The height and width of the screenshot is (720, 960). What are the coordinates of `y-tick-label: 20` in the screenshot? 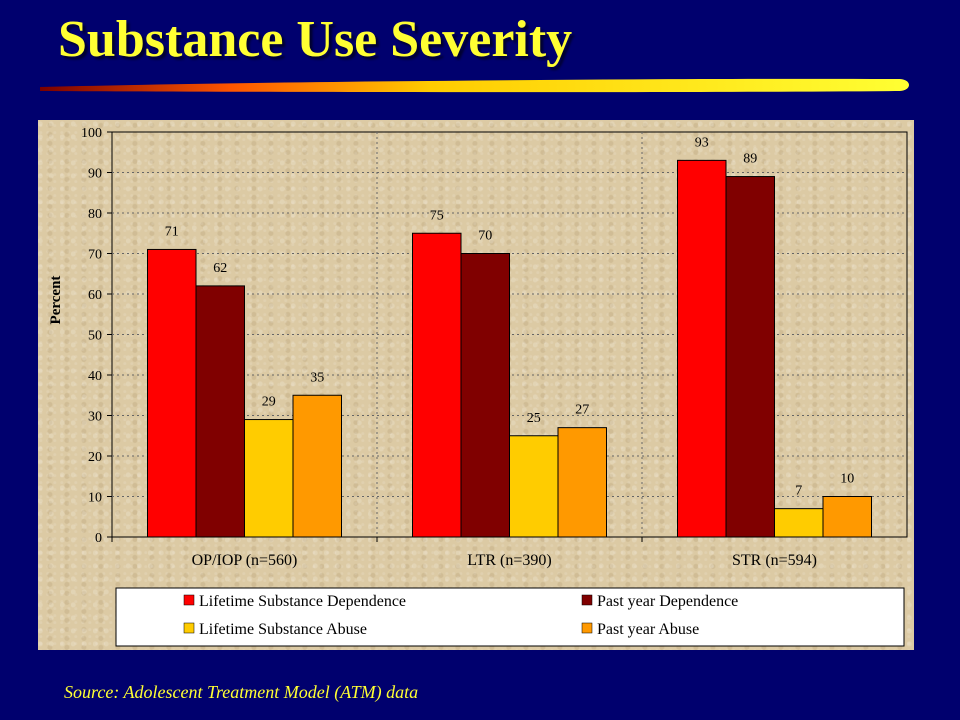 It's located at (95, 457).